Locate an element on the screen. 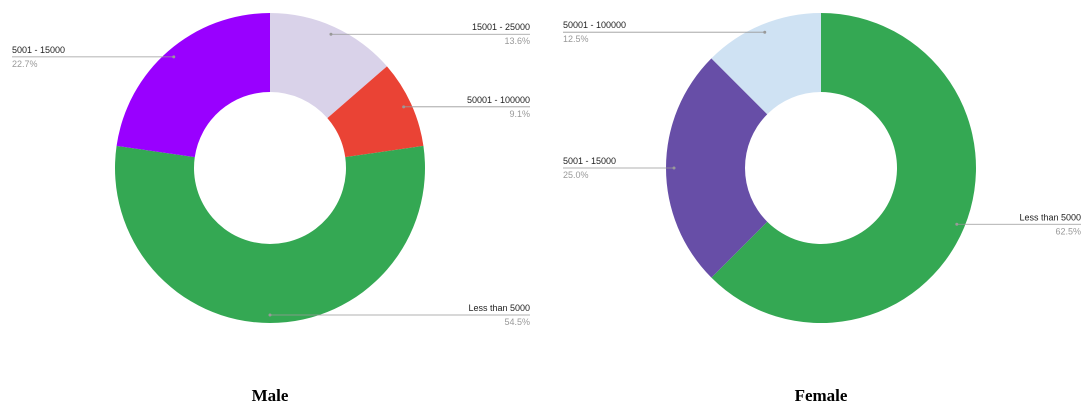  slice-value-label: 25.0% is located at coordinates (576, 175).